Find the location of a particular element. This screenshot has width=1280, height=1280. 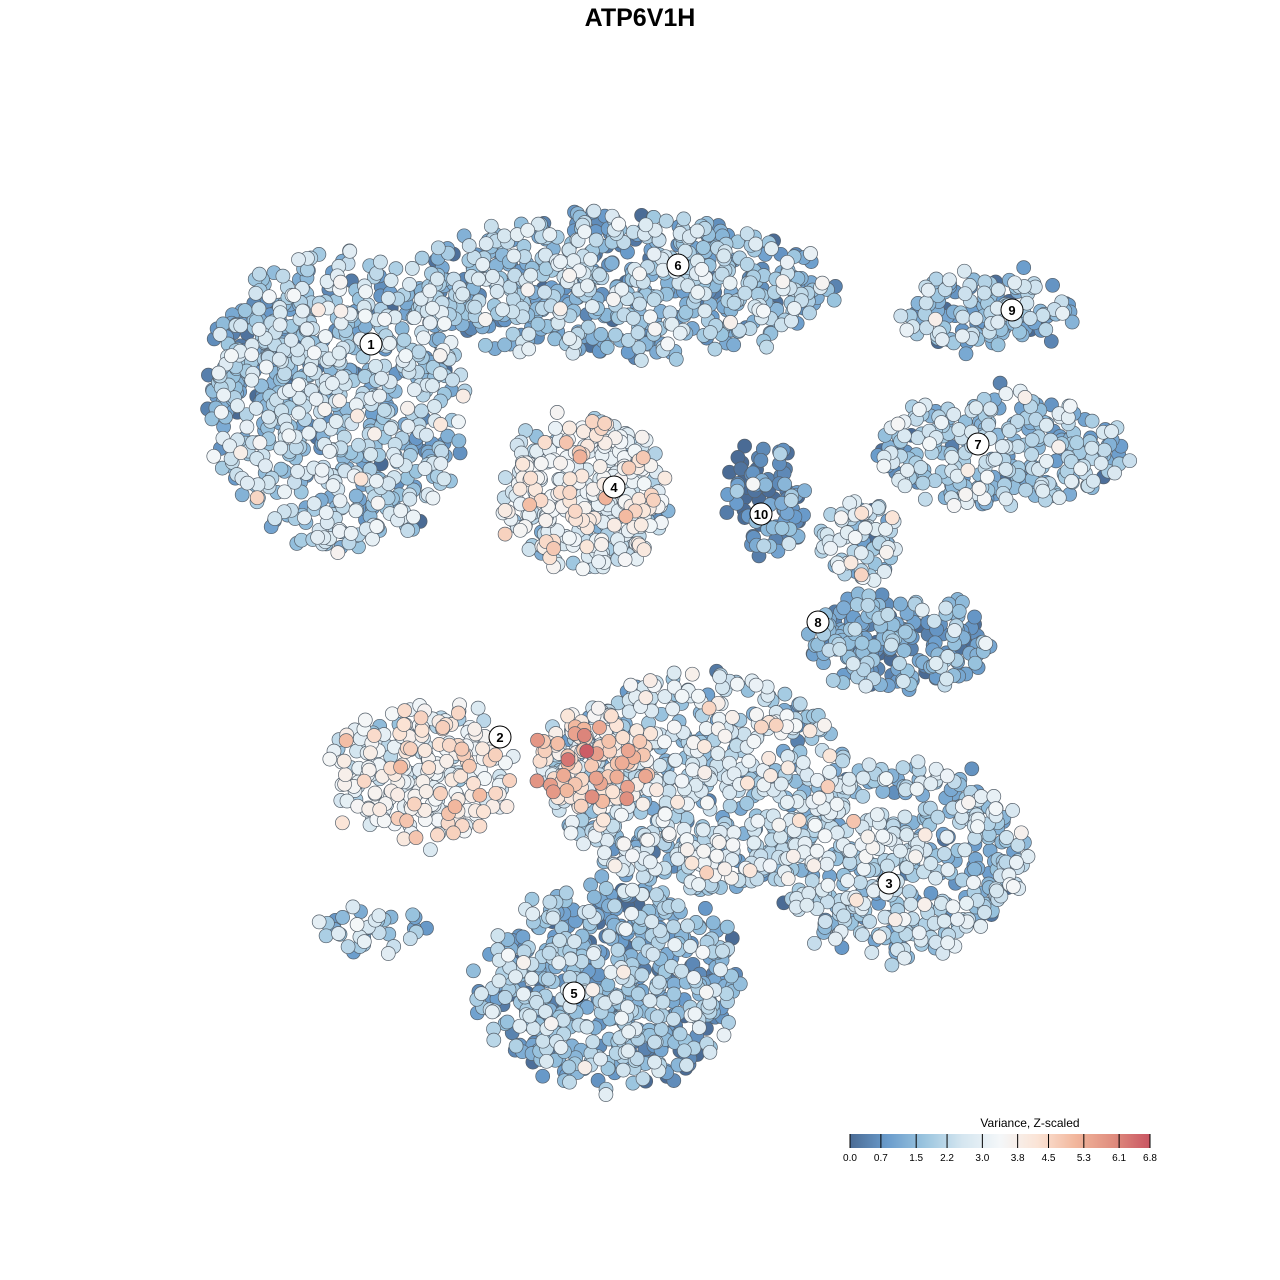

legend-title: Variance, Z-scaled is located at coordinates (1029, 1123).